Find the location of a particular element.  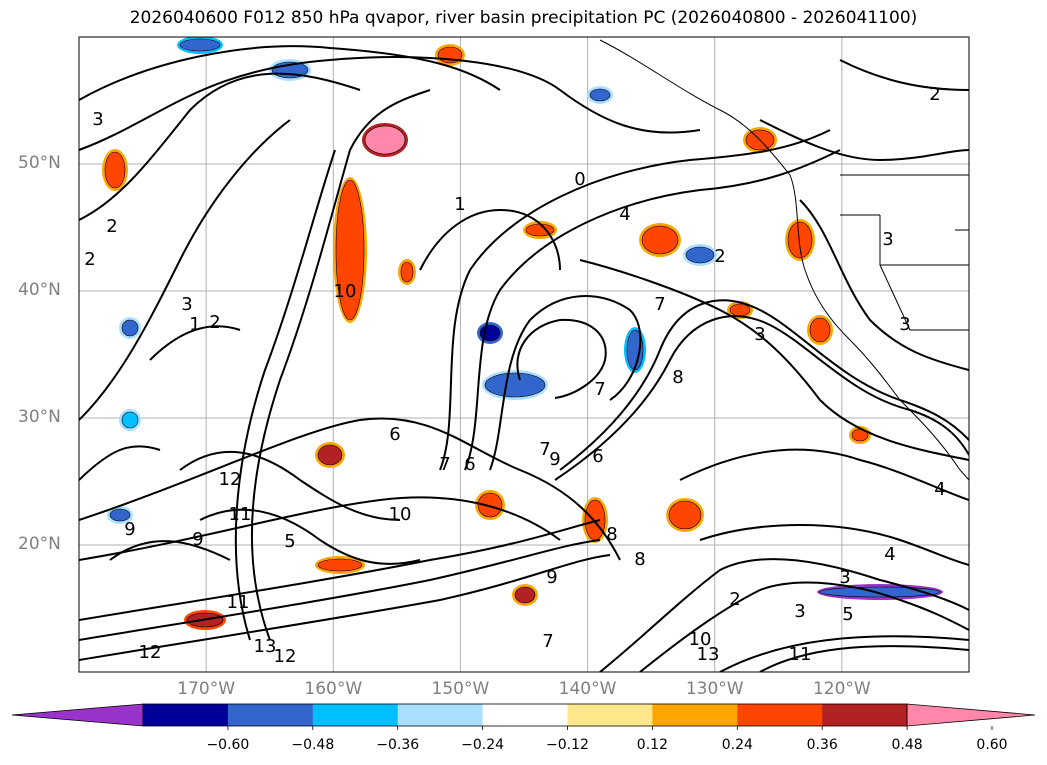

lon-label: 150°W is located at coordinates (460, 689).